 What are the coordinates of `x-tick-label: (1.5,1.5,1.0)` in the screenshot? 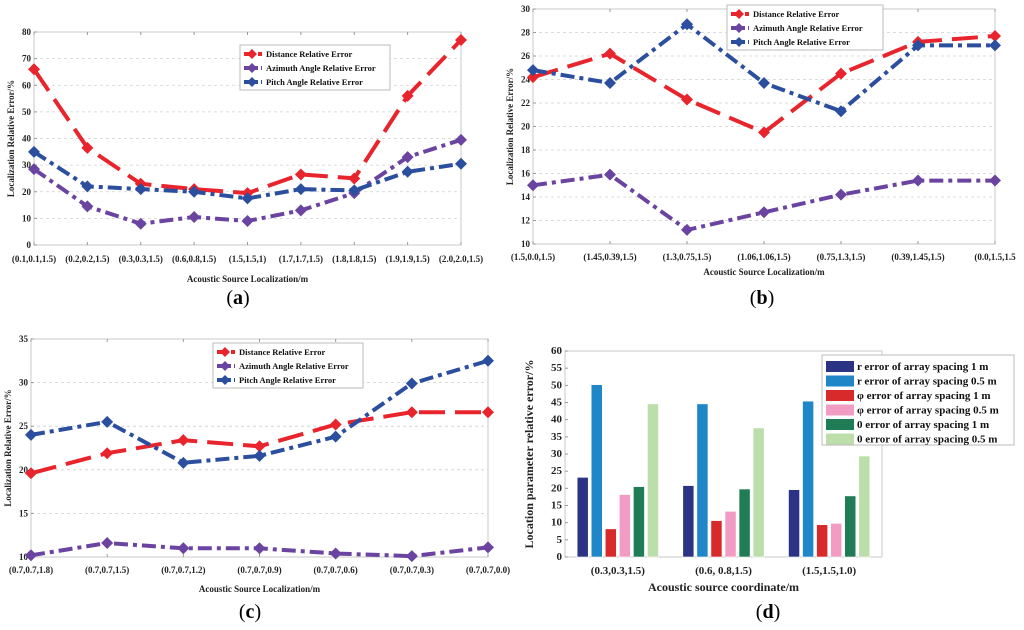 It's located at (829, 571).